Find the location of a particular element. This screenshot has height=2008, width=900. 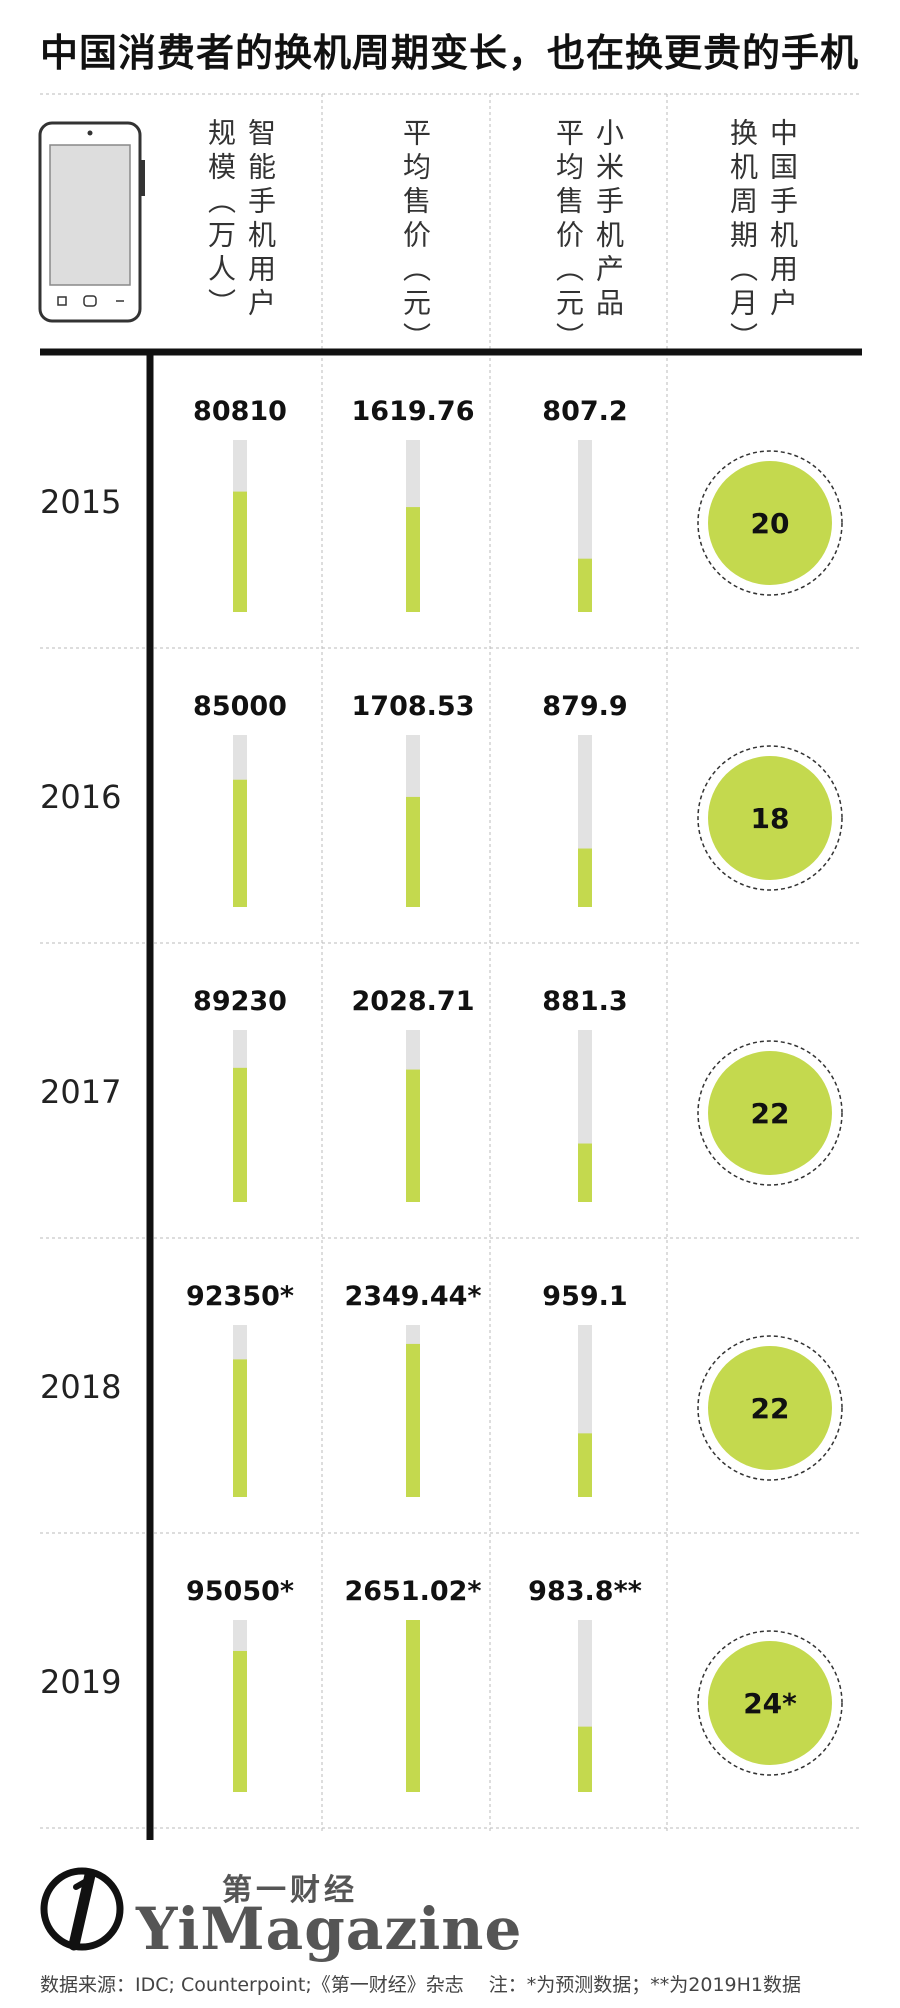

value-label: 2028.71 is located at coordinates (413, 1001).